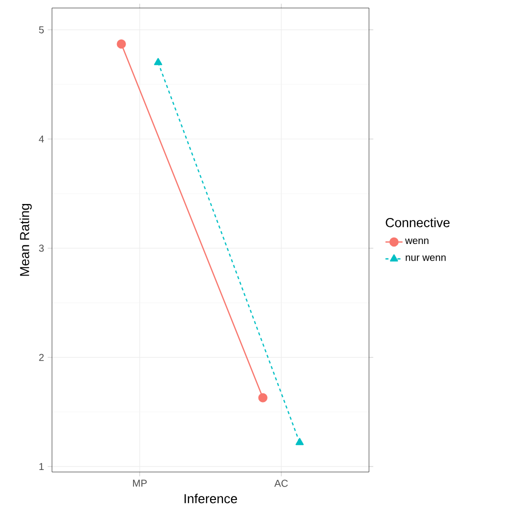  What do you see at coordinates (41, 30) in the screenshot?
I see `y-tick-label: 5` at bounding box center [41, 30].